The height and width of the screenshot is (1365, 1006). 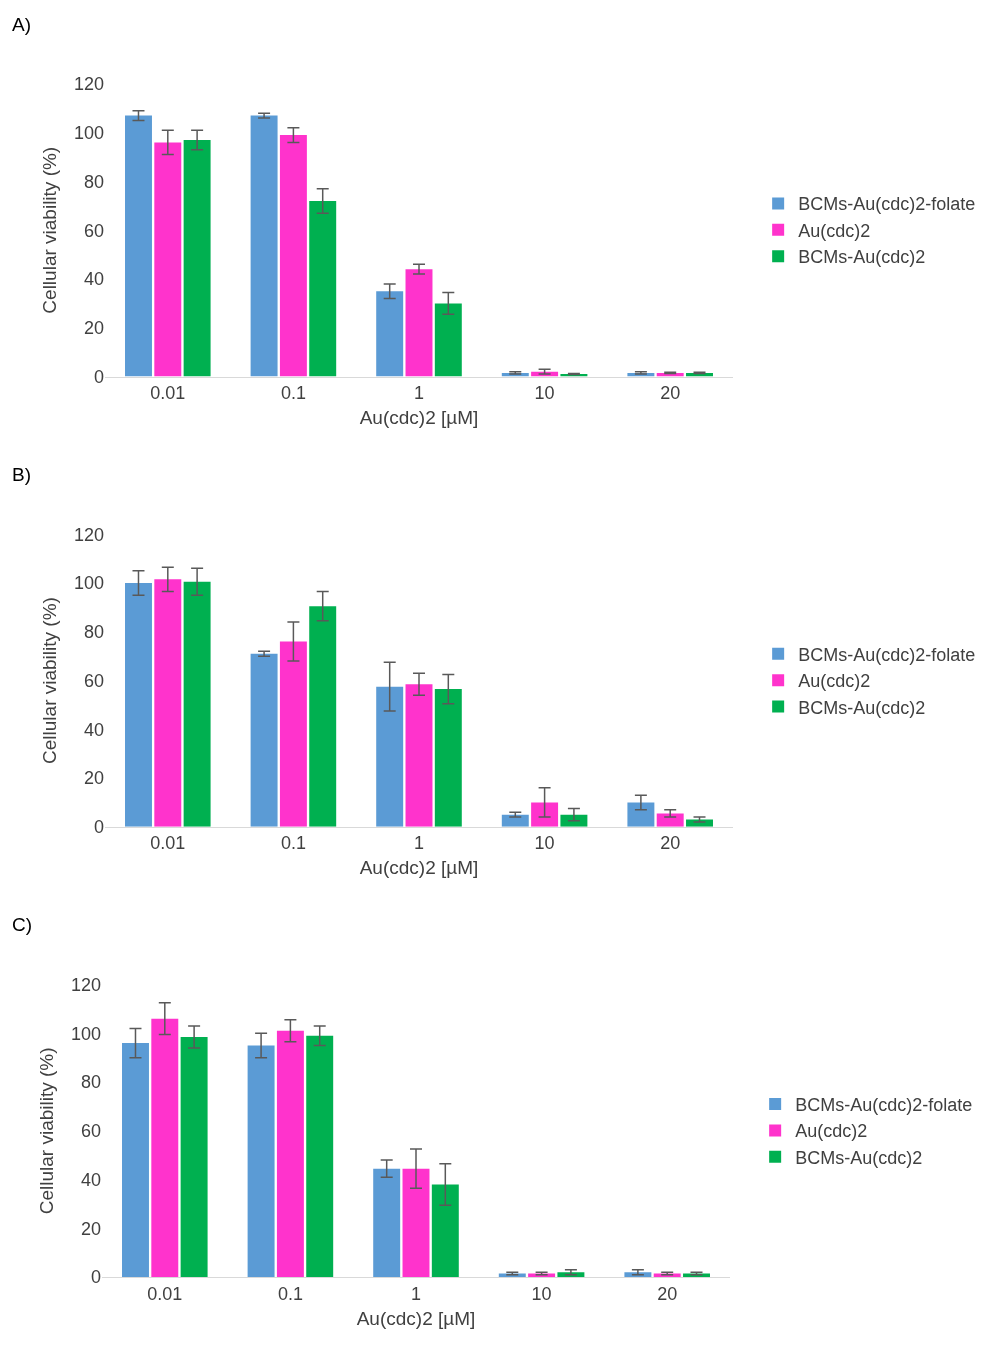 What do you see at coordinates (21, 24) in the screenshot?
I see `chart-title: A)` at bounding box center [21, 24].